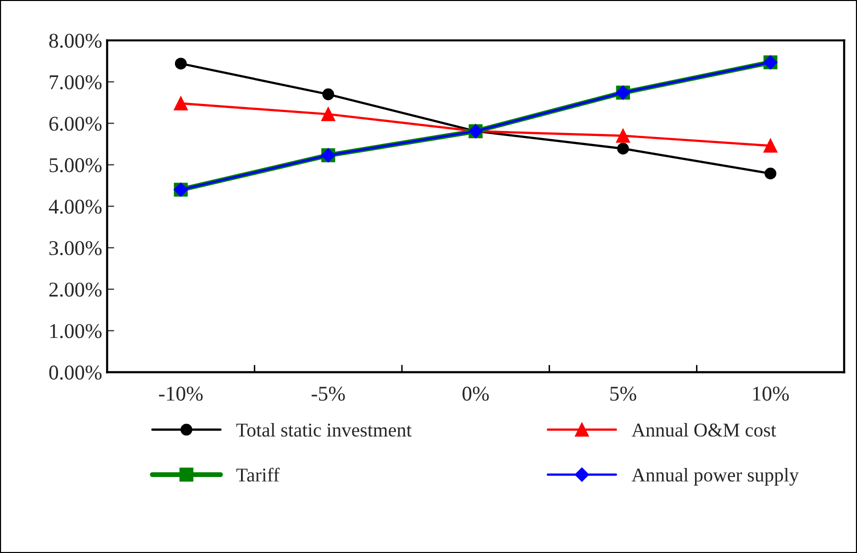 The width and height of the screenshot is (857, 553). I want to click on y-tick-label: 8.00%, so click(75, 41).